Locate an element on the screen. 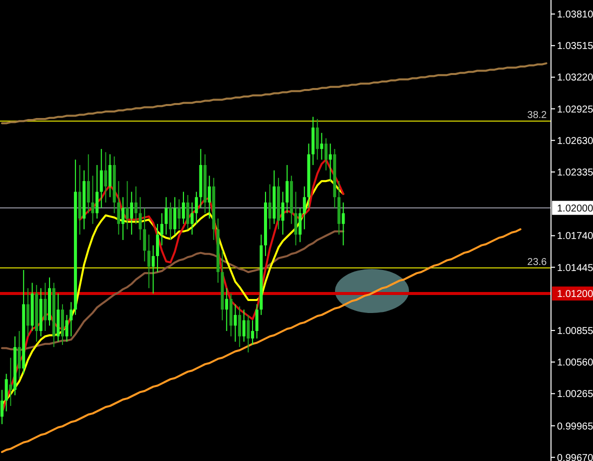  y-tick-label: 1.03515 is located at coordinates (575, 46).